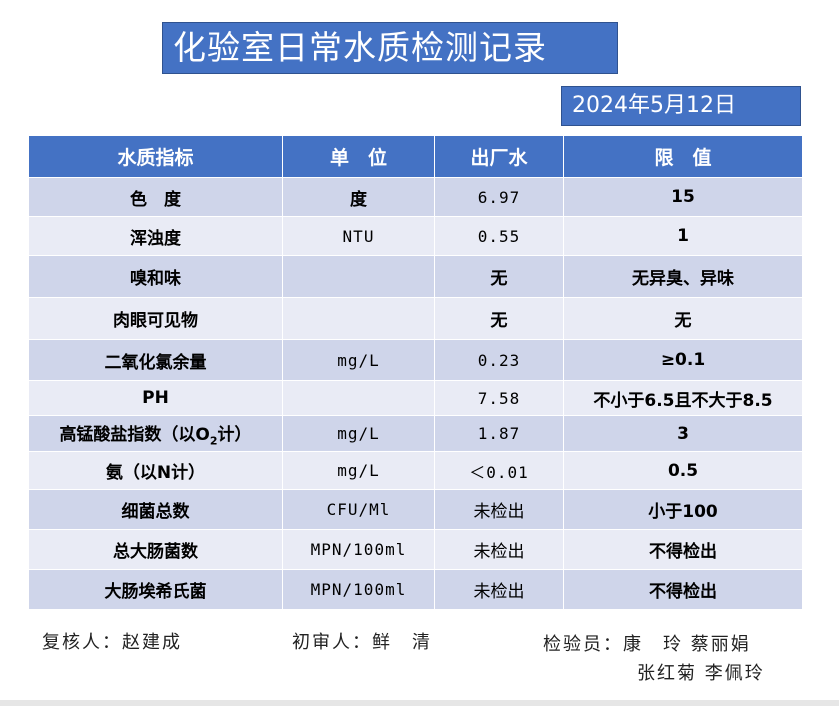 This screenshot has height=706, width=839. Describe the element at coordinates (155, 197) in the screenshot. I see `indicator-cell: 色 度` at that location.